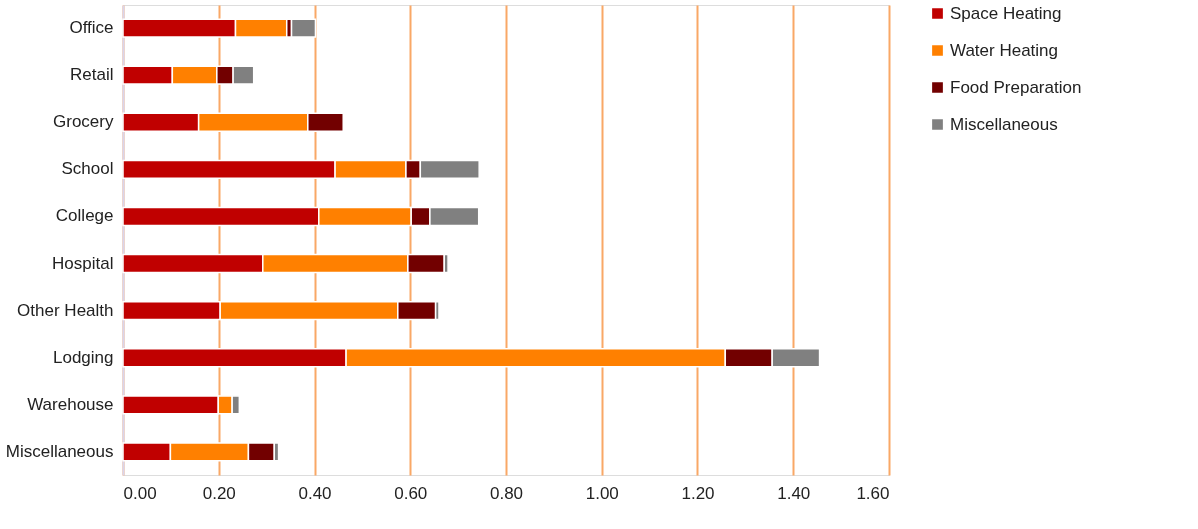 Image resolution: width=1198 pixels, height=529 pixels. What do you see at coordinates (83, 357) in the screenshot?
I see `y-tick-label: Lodging` at bounding box center [83, 357].